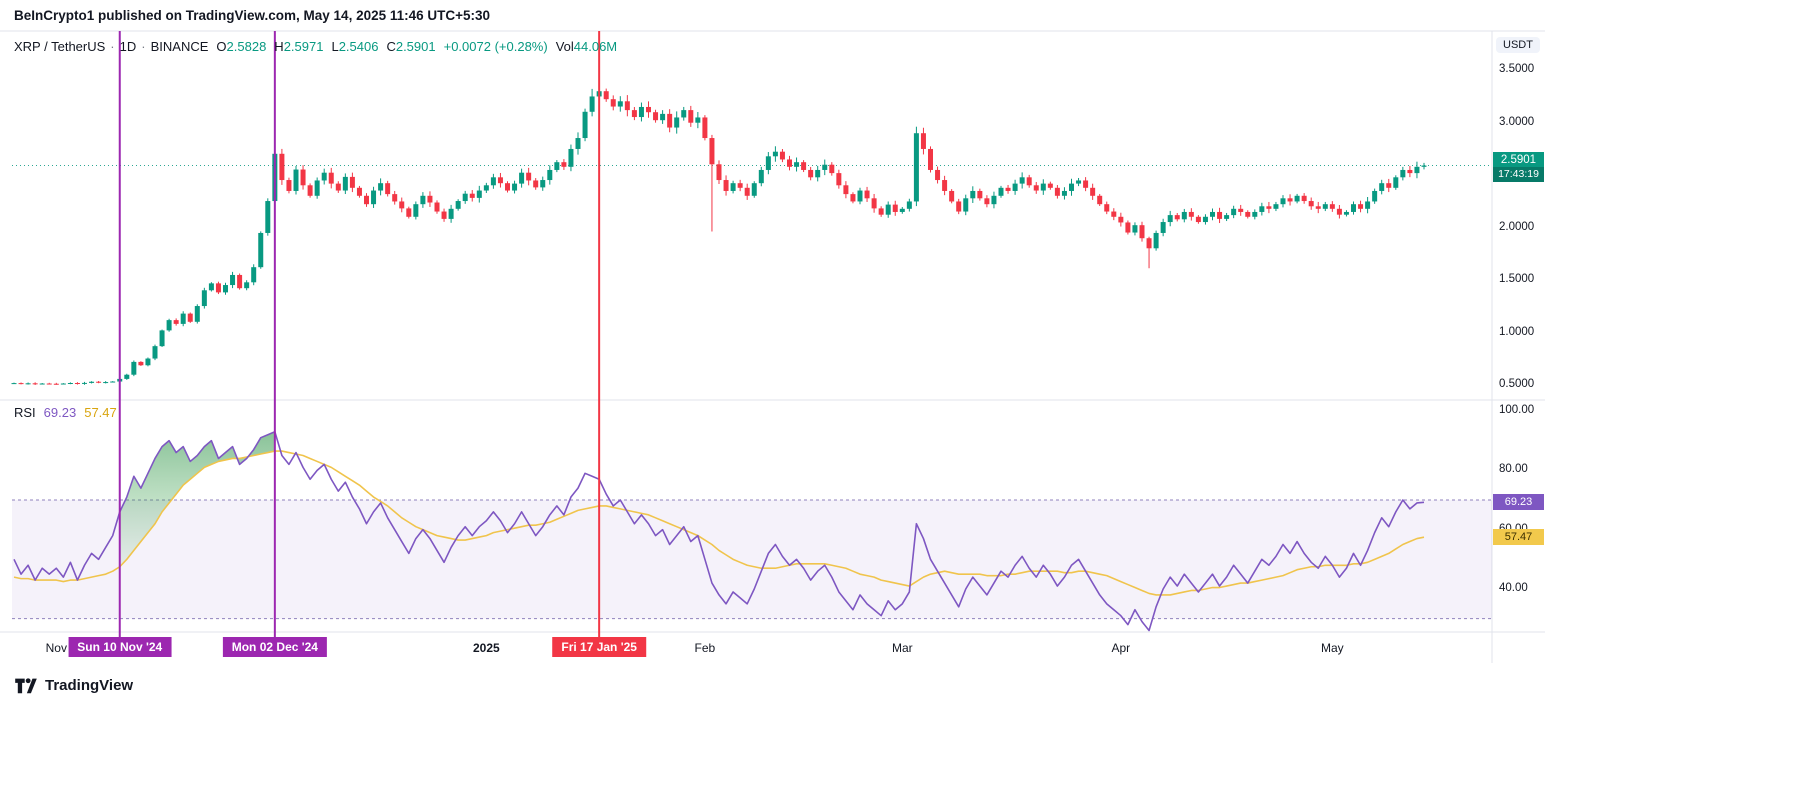 This screenshot has height=809, width=1804. What do you see at coordinates (120, 647) in the screenshot?
I see `event-date-label: Sun 10 Nov '24` at bounding box center [120, 647].